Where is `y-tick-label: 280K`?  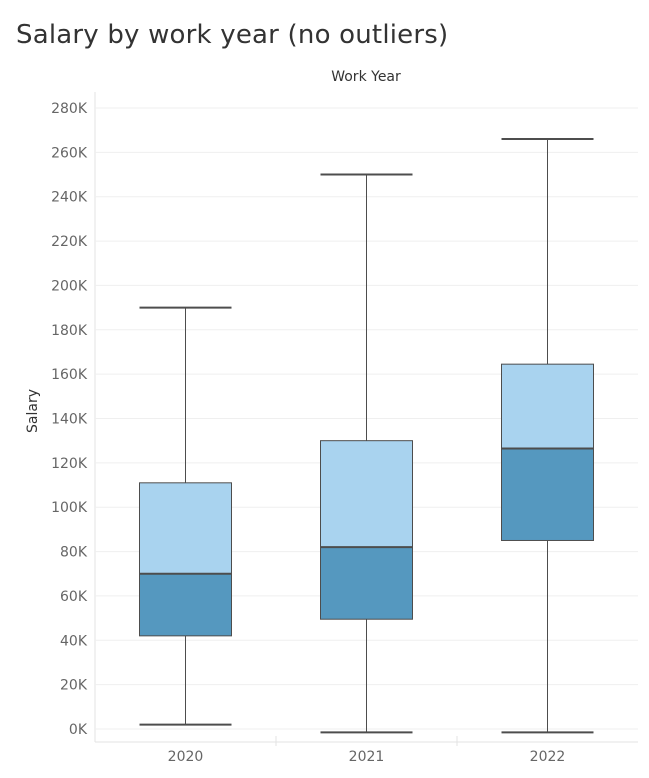
y-tick-label: 280K is located at coordinates (69, 109).